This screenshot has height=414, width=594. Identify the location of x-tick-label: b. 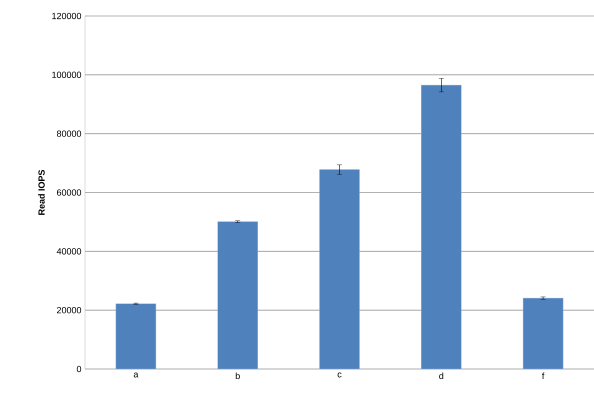
(238, 376).